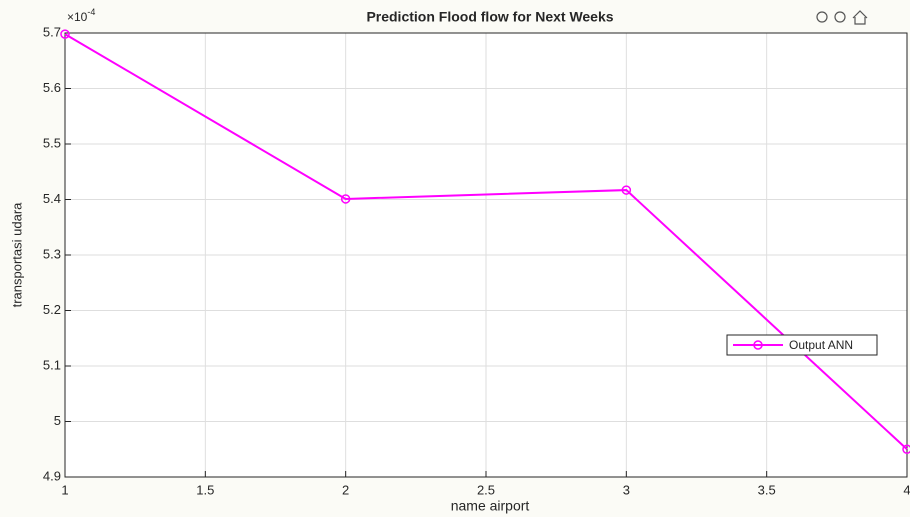 Image resolution: width=910 pixels, height=517 pixels. I want to click on y-tick-label: 5.7, so click(52, 31).